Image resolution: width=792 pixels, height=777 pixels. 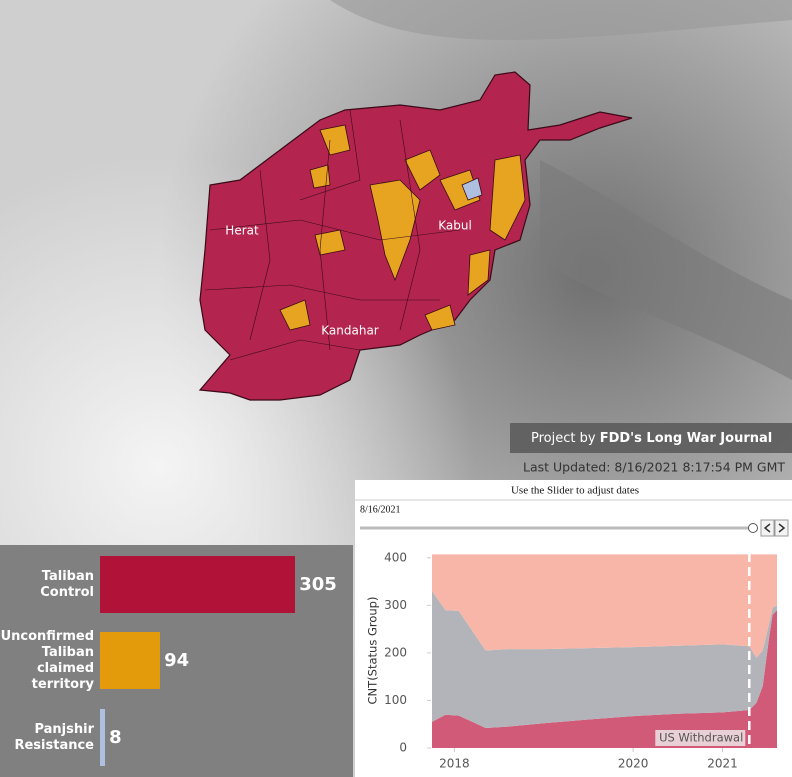 I want to click on category-label: Taliban Control, so click(x=67, y=584).